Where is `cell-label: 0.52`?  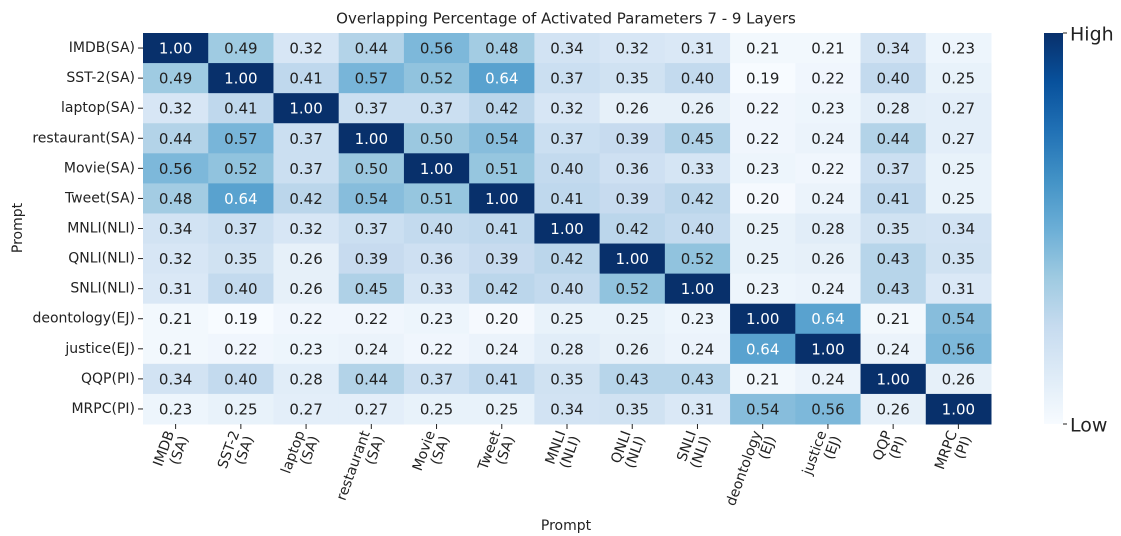
cell-label: 0.52 is located at coordinates (697, 259).